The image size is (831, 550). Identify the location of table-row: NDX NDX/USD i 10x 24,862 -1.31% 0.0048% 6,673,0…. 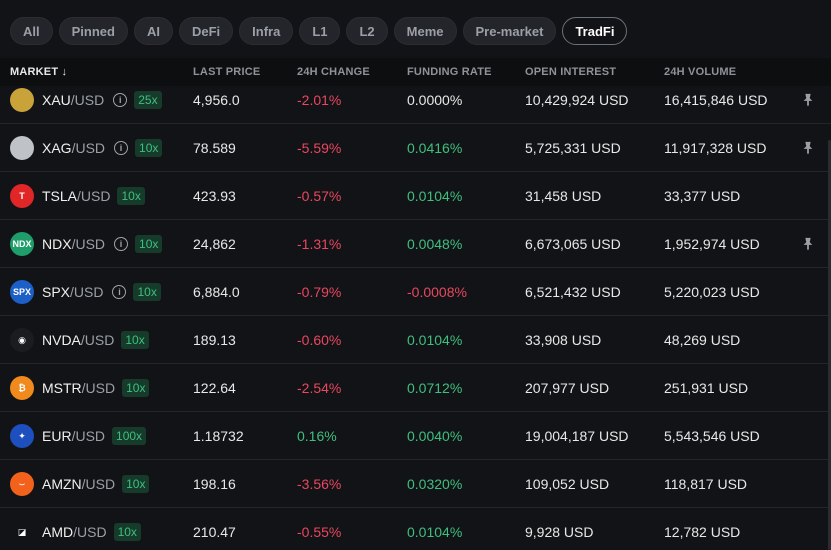
(415, 244).